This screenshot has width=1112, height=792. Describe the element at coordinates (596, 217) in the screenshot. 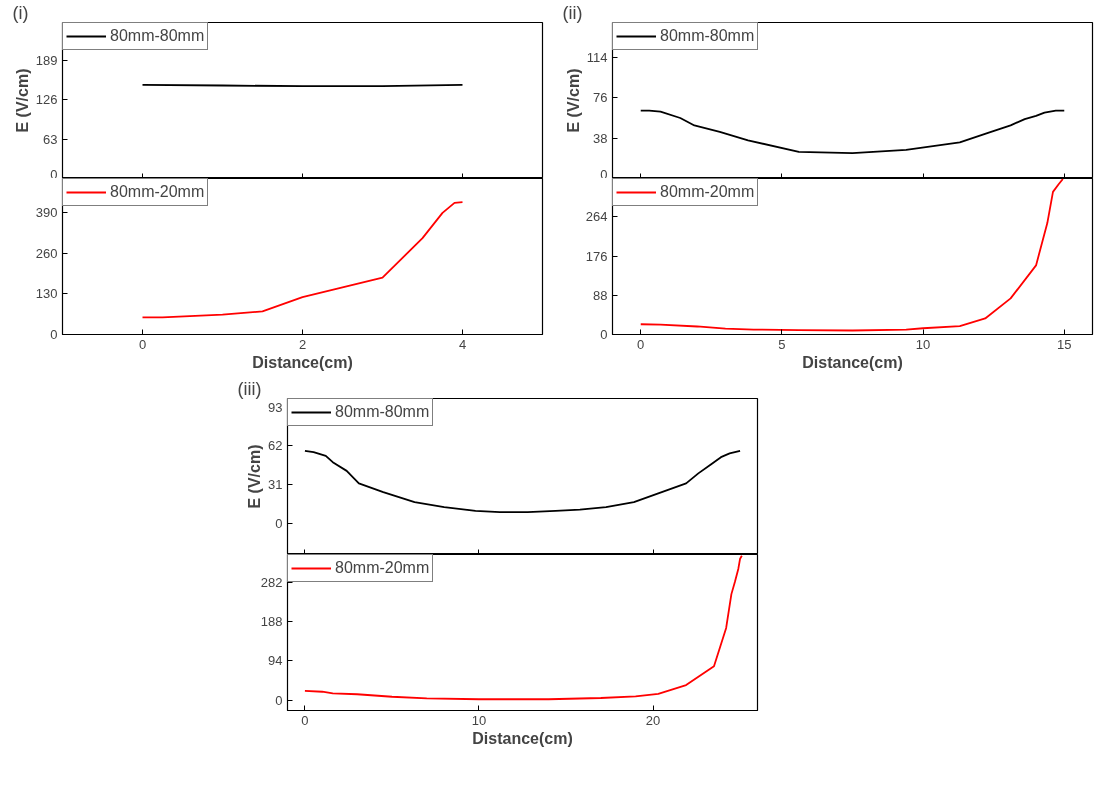

I see `y-tick-label: 264` at that location.